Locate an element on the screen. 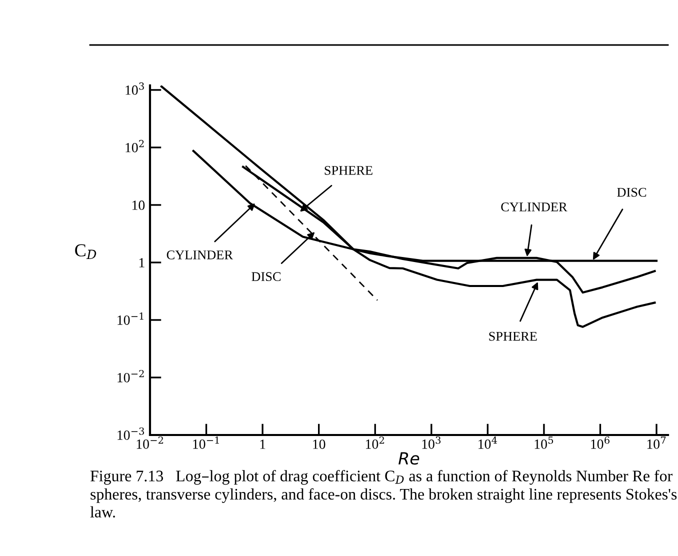  y-tick-label: 10$^{−3}$ is located at coordinates (131, 433).